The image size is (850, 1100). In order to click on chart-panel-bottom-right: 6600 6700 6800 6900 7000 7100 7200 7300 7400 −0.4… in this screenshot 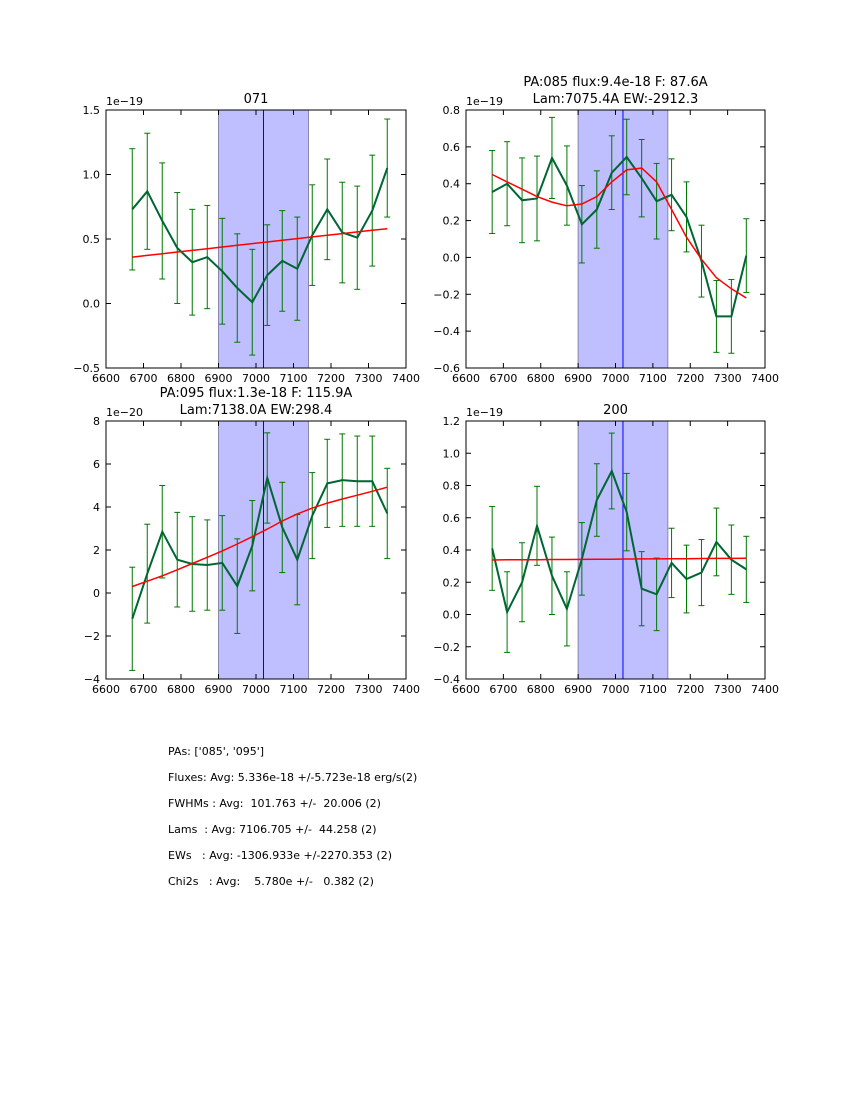, I will do `click(606, 549)`.